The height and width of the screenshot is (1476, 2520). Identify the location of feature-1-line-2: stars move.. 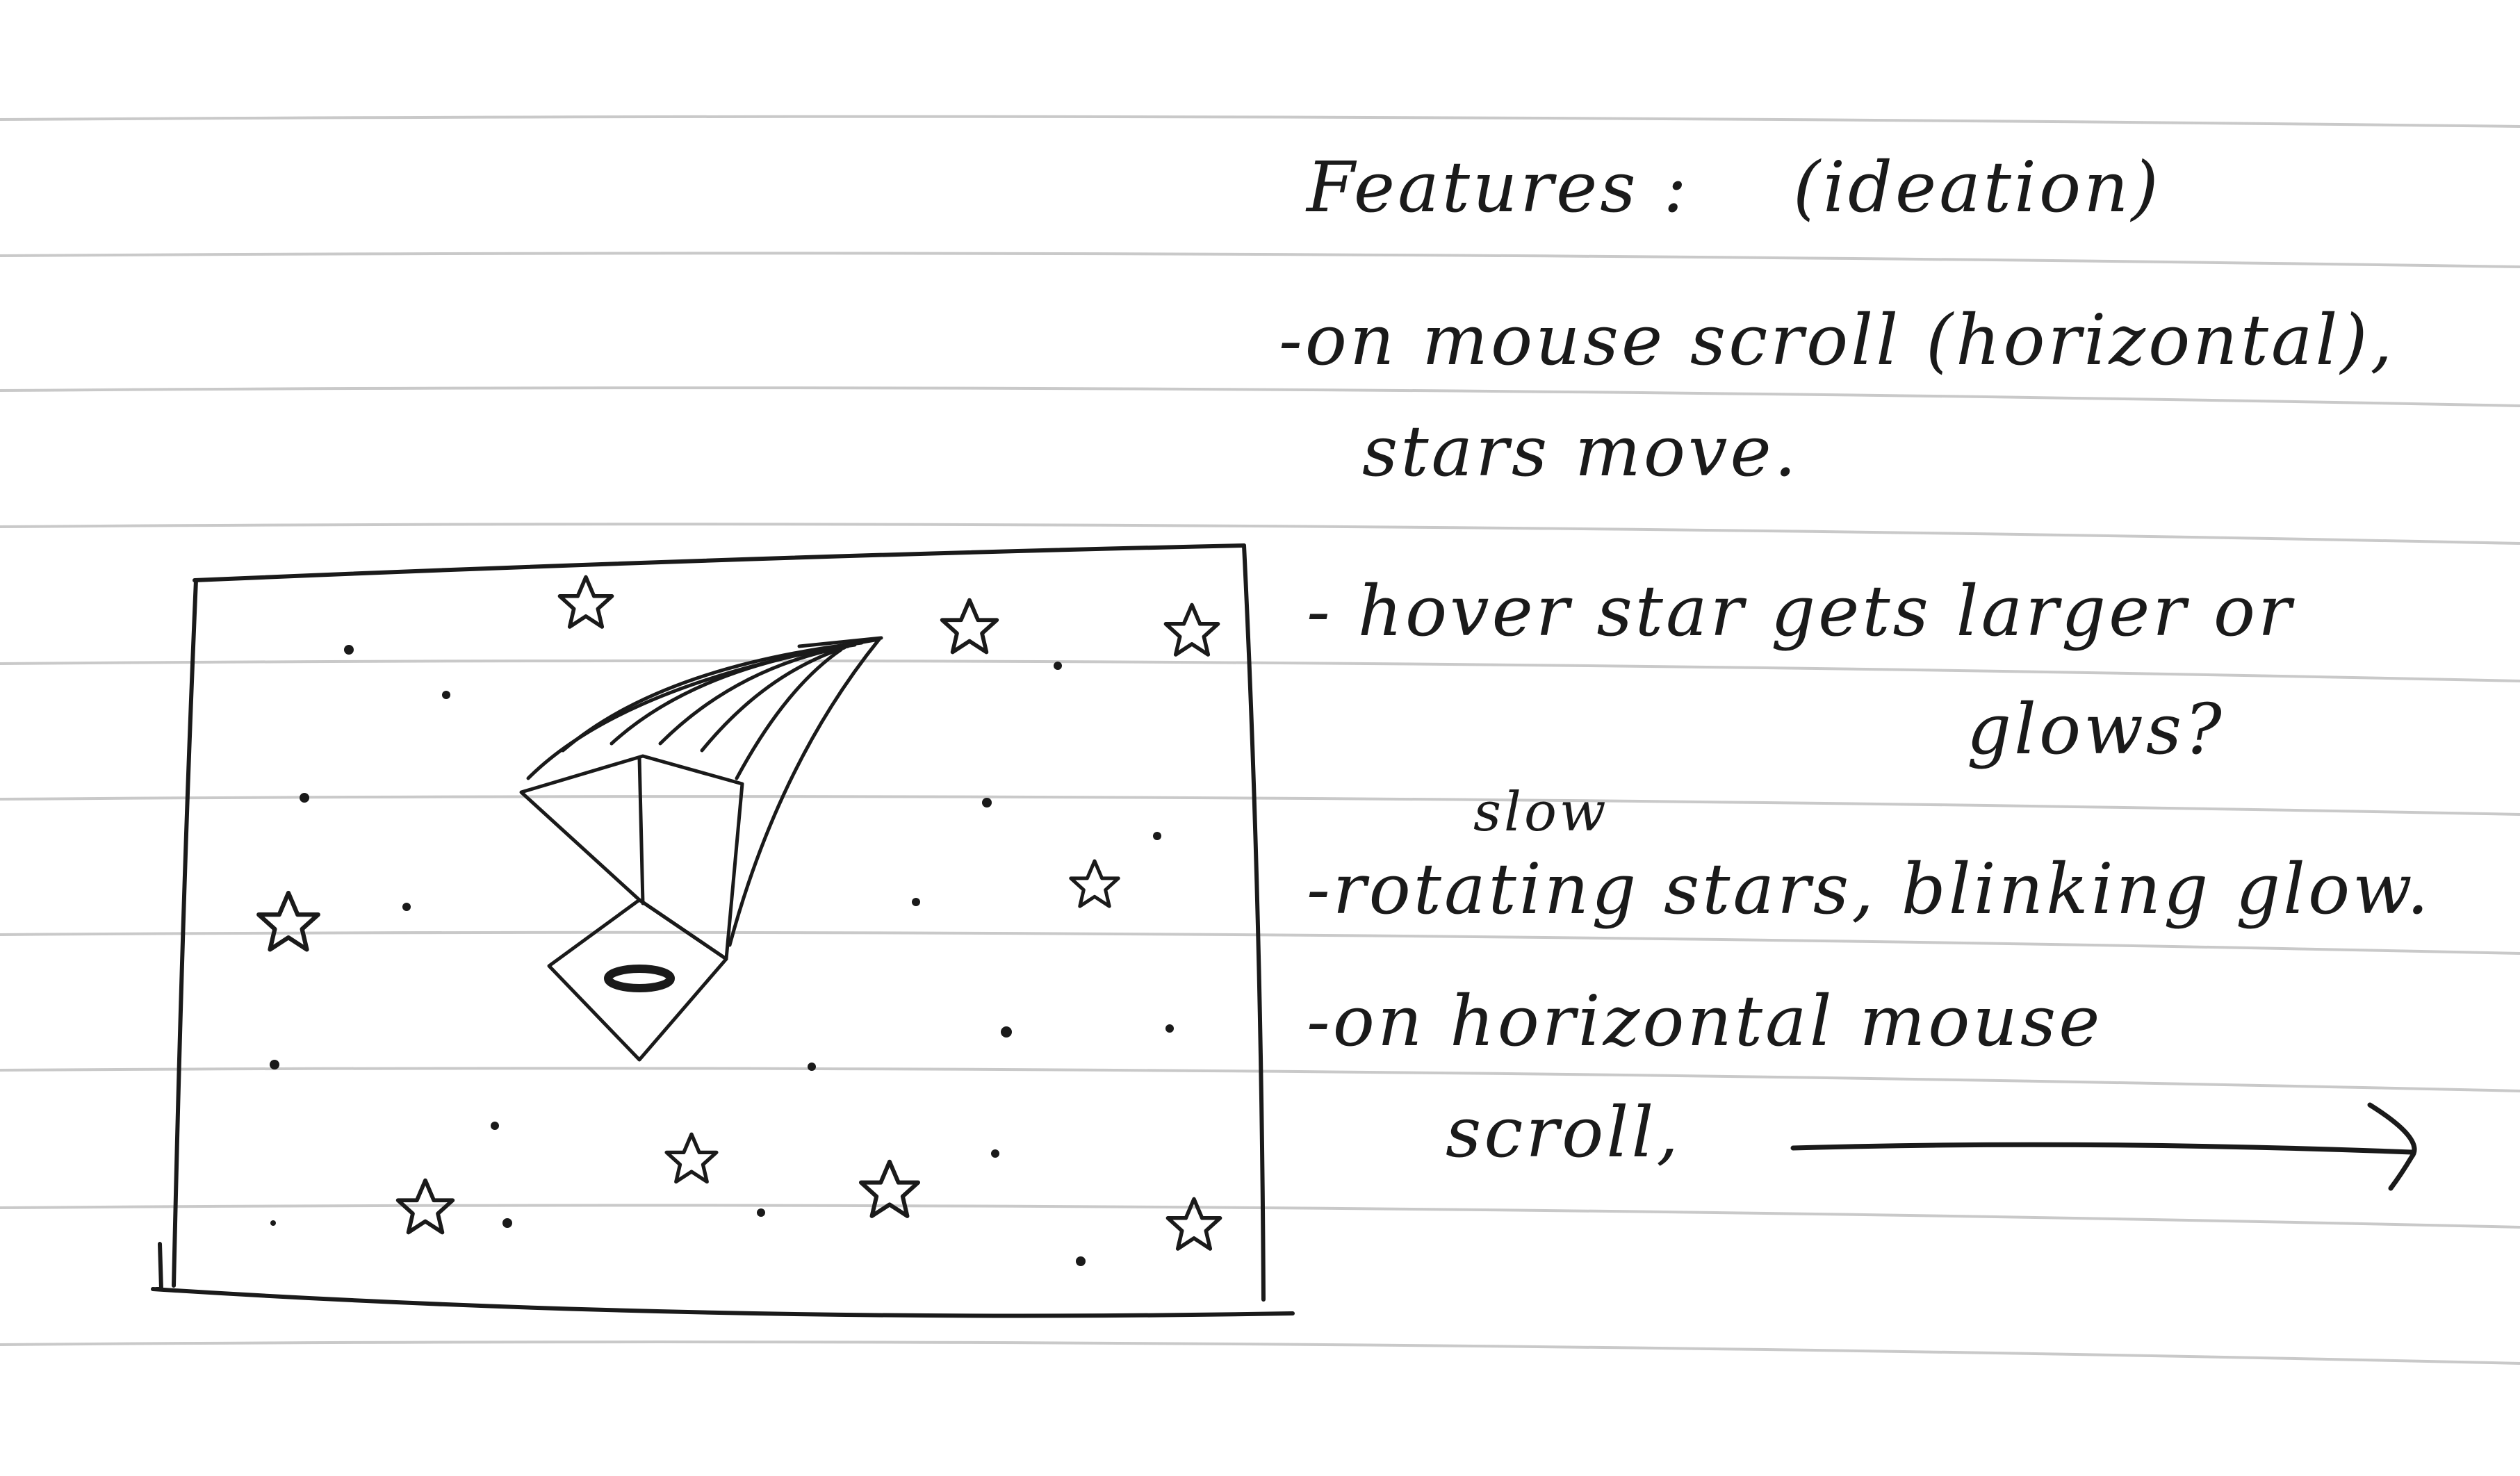
(1580, 452).